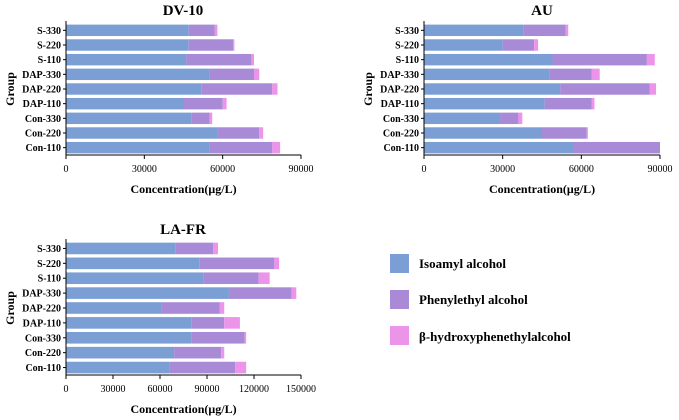 The height and width of the screenshot is (420, 679). I want to click on legend-label-phenylethyl: Phenylethyl alcohol, so click(473, 299).